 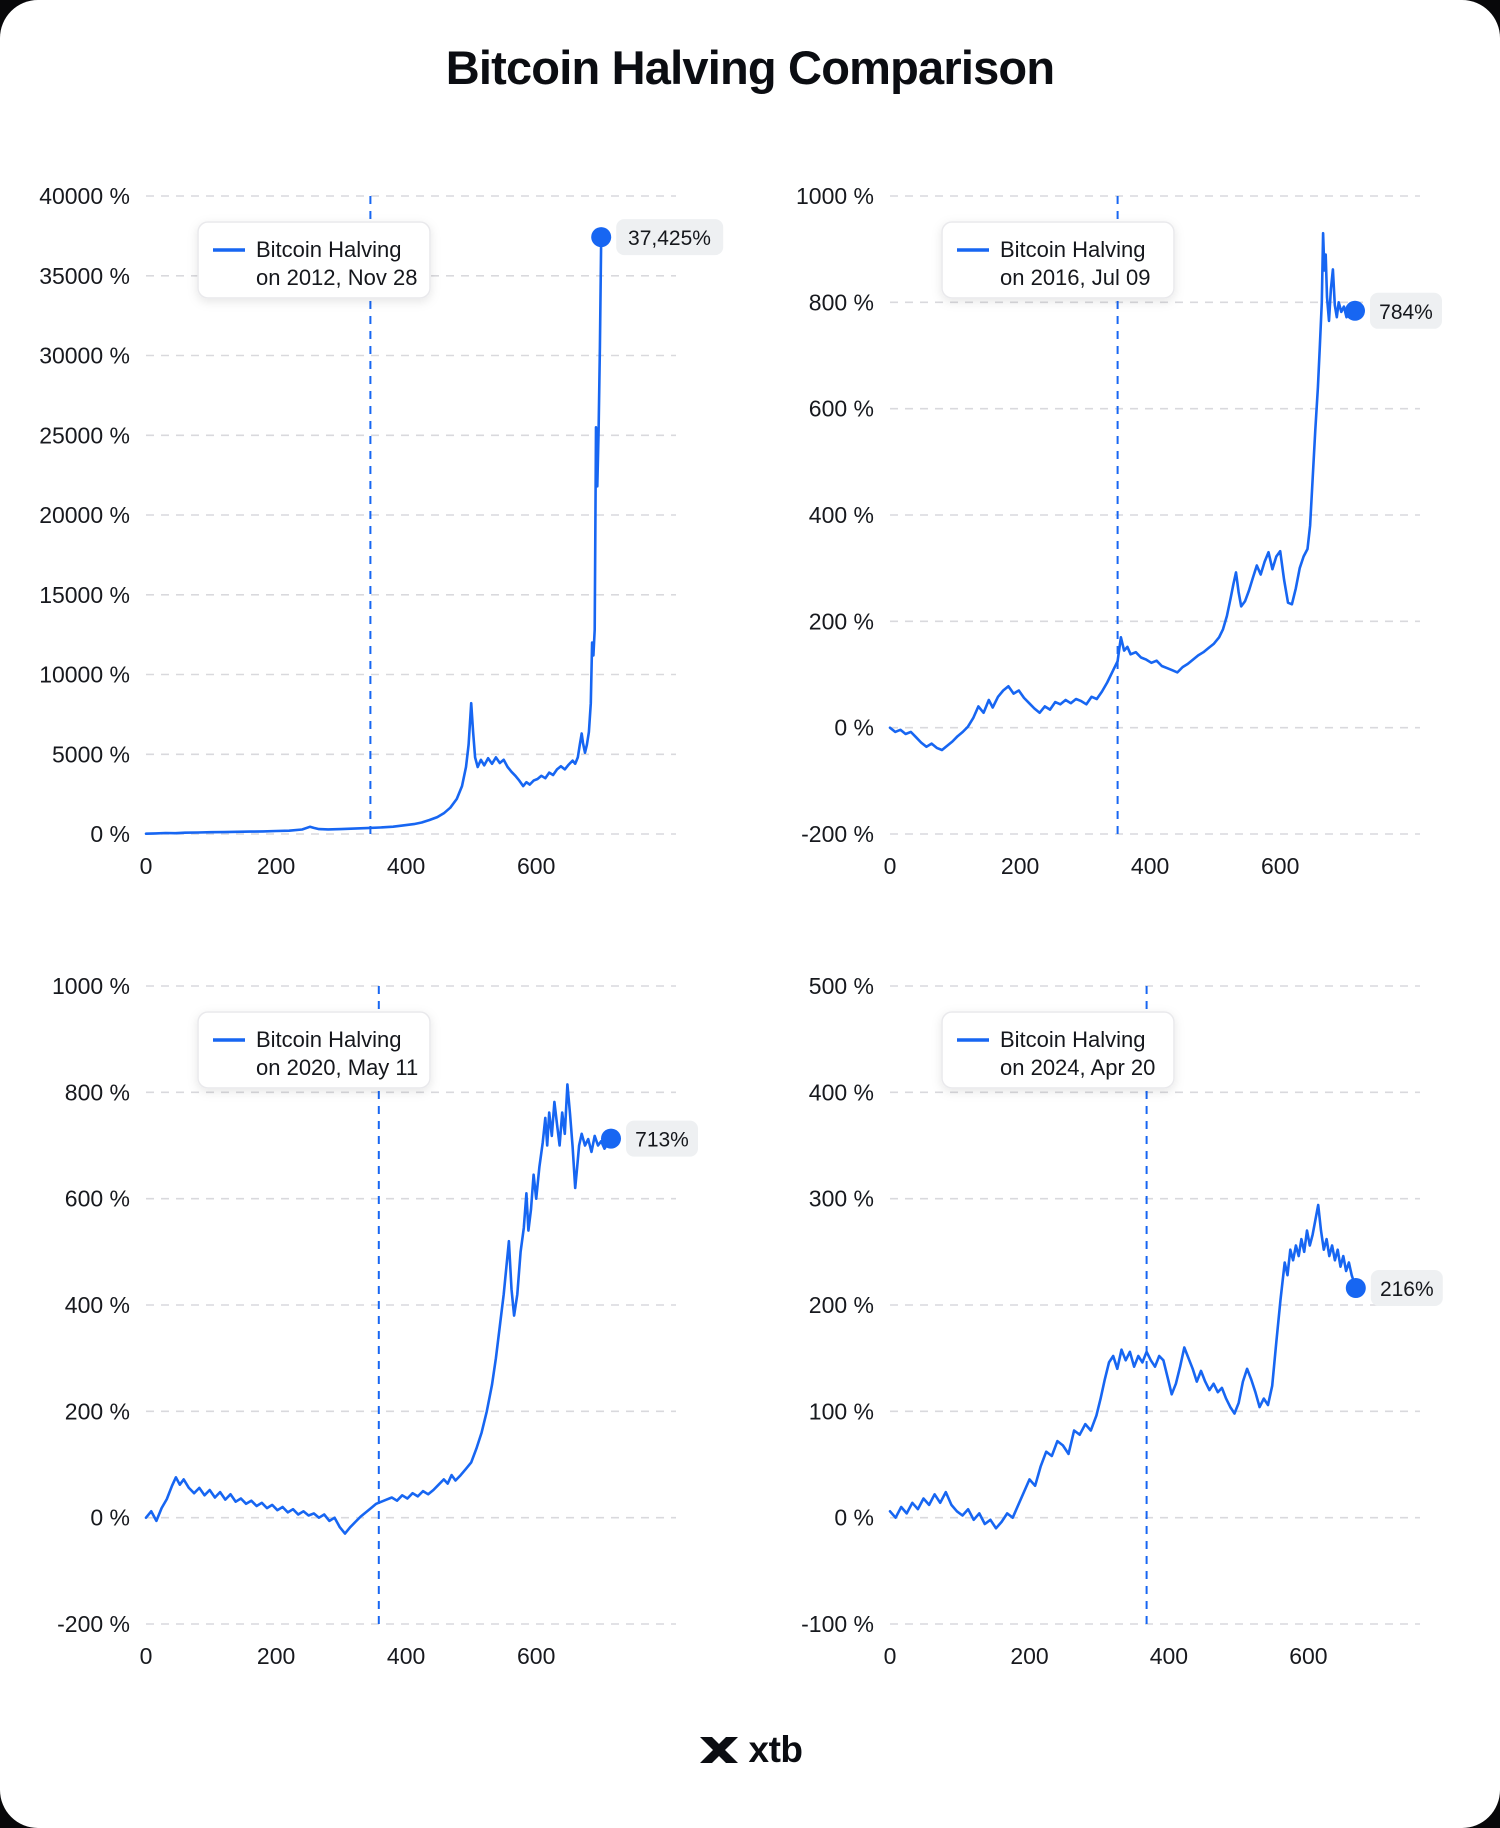 What do you see at coordinates (336, 277) in the screenshot?
I see `legend-label-line2: on 2012, Nov 28` at bounding box center [336, 277].